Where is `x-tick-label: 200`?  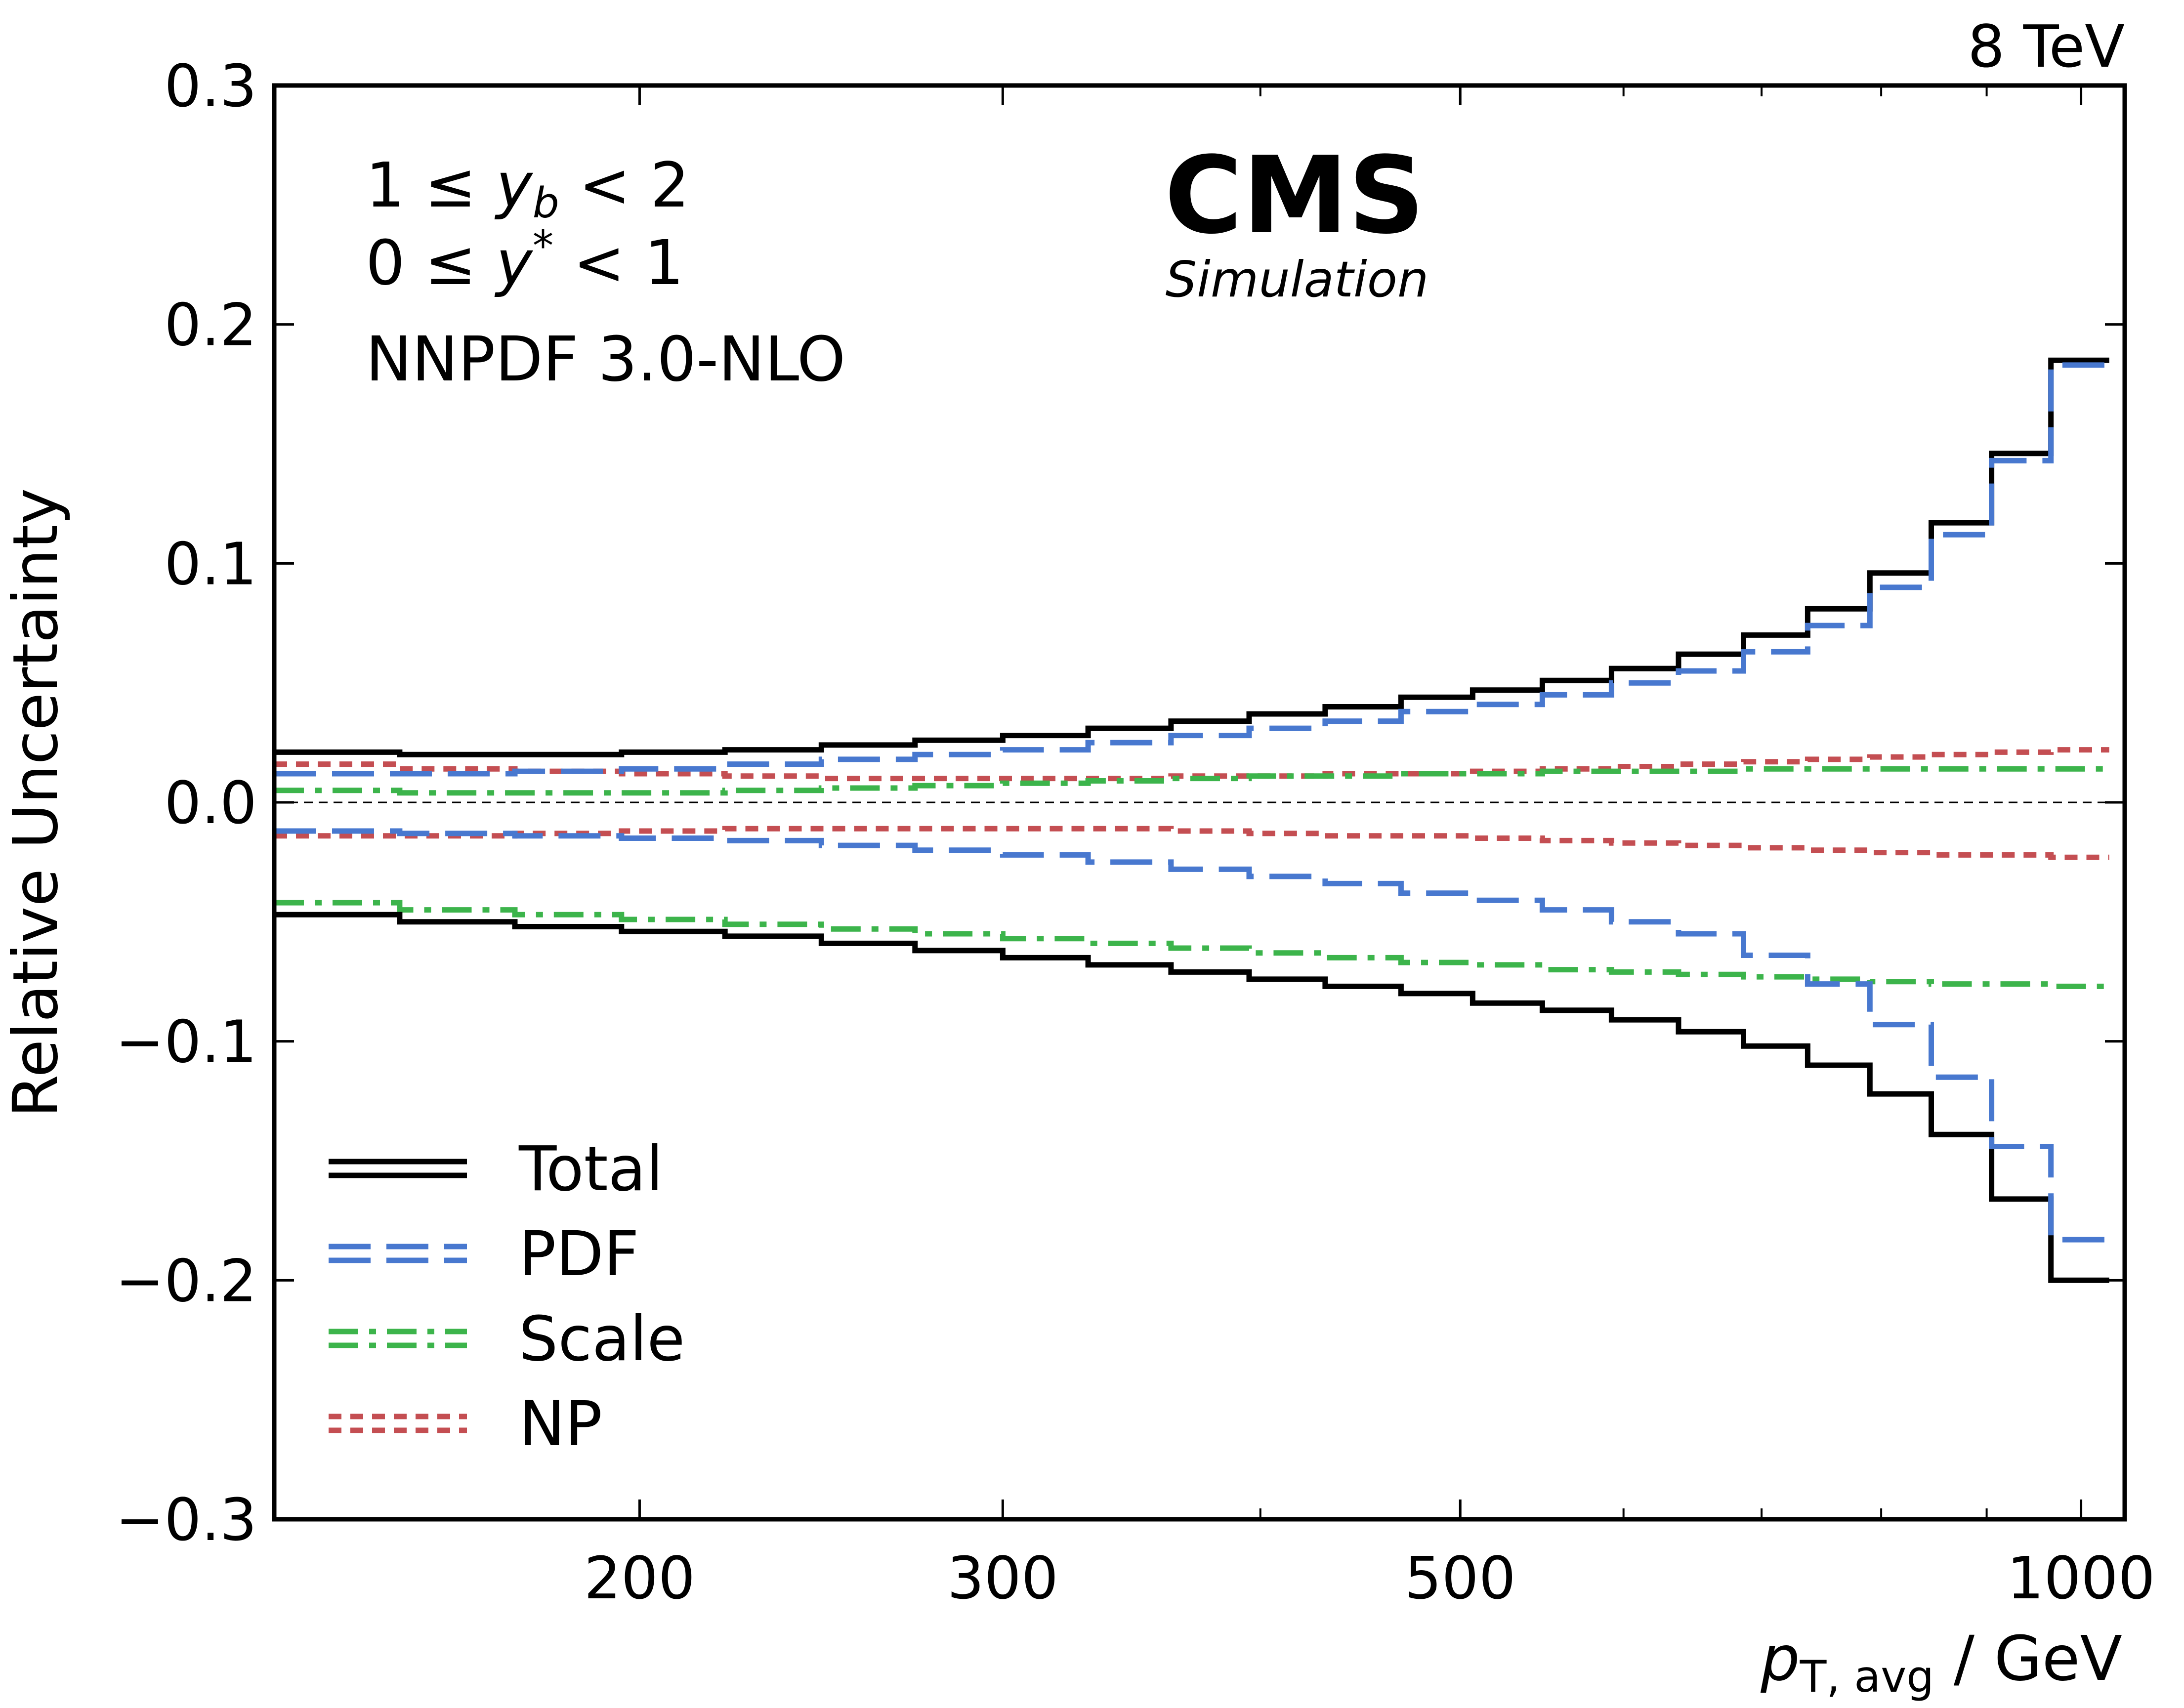 x-tick-label: 200 is located at coordinates (639, 1578).